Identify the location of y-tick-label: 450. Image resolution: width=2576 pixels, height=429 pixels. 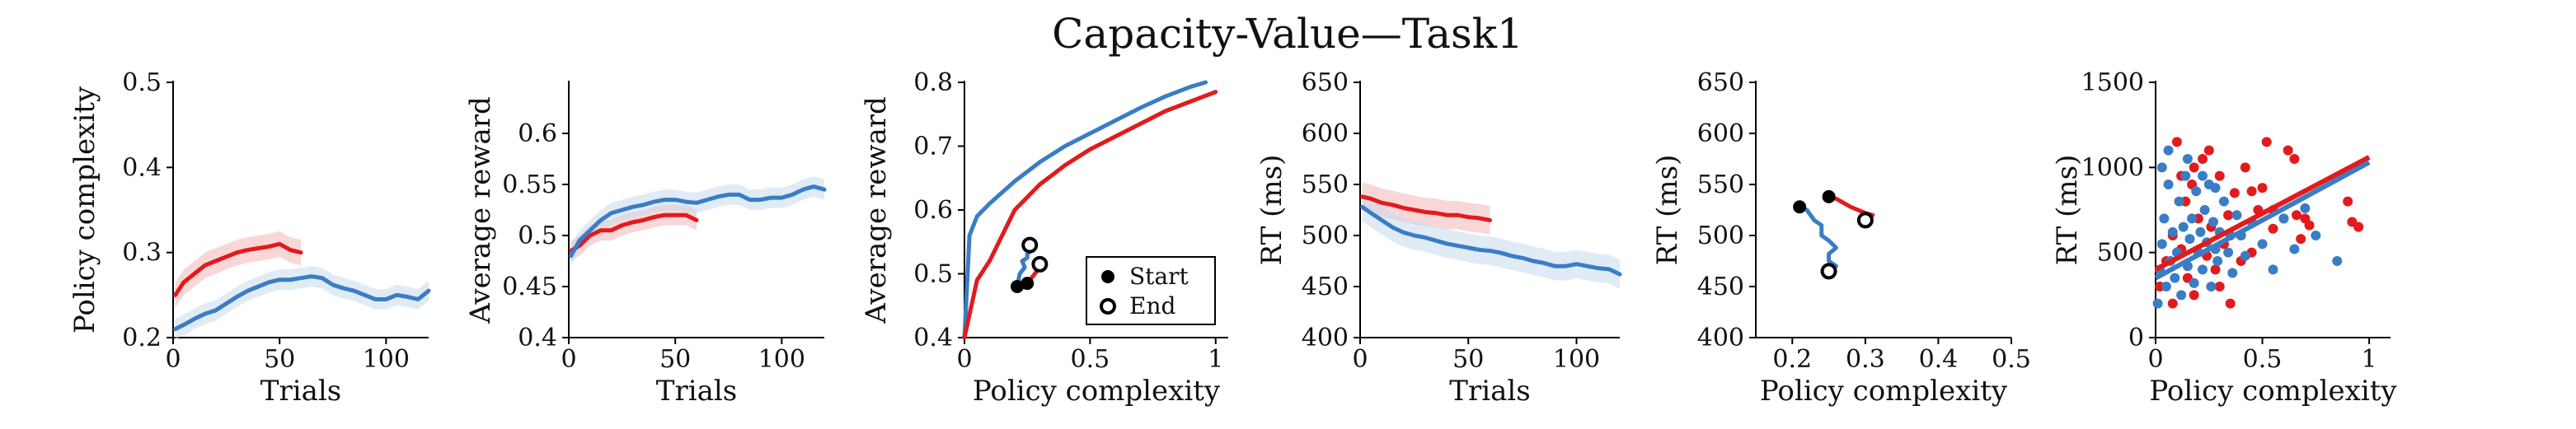
(1325, 287).